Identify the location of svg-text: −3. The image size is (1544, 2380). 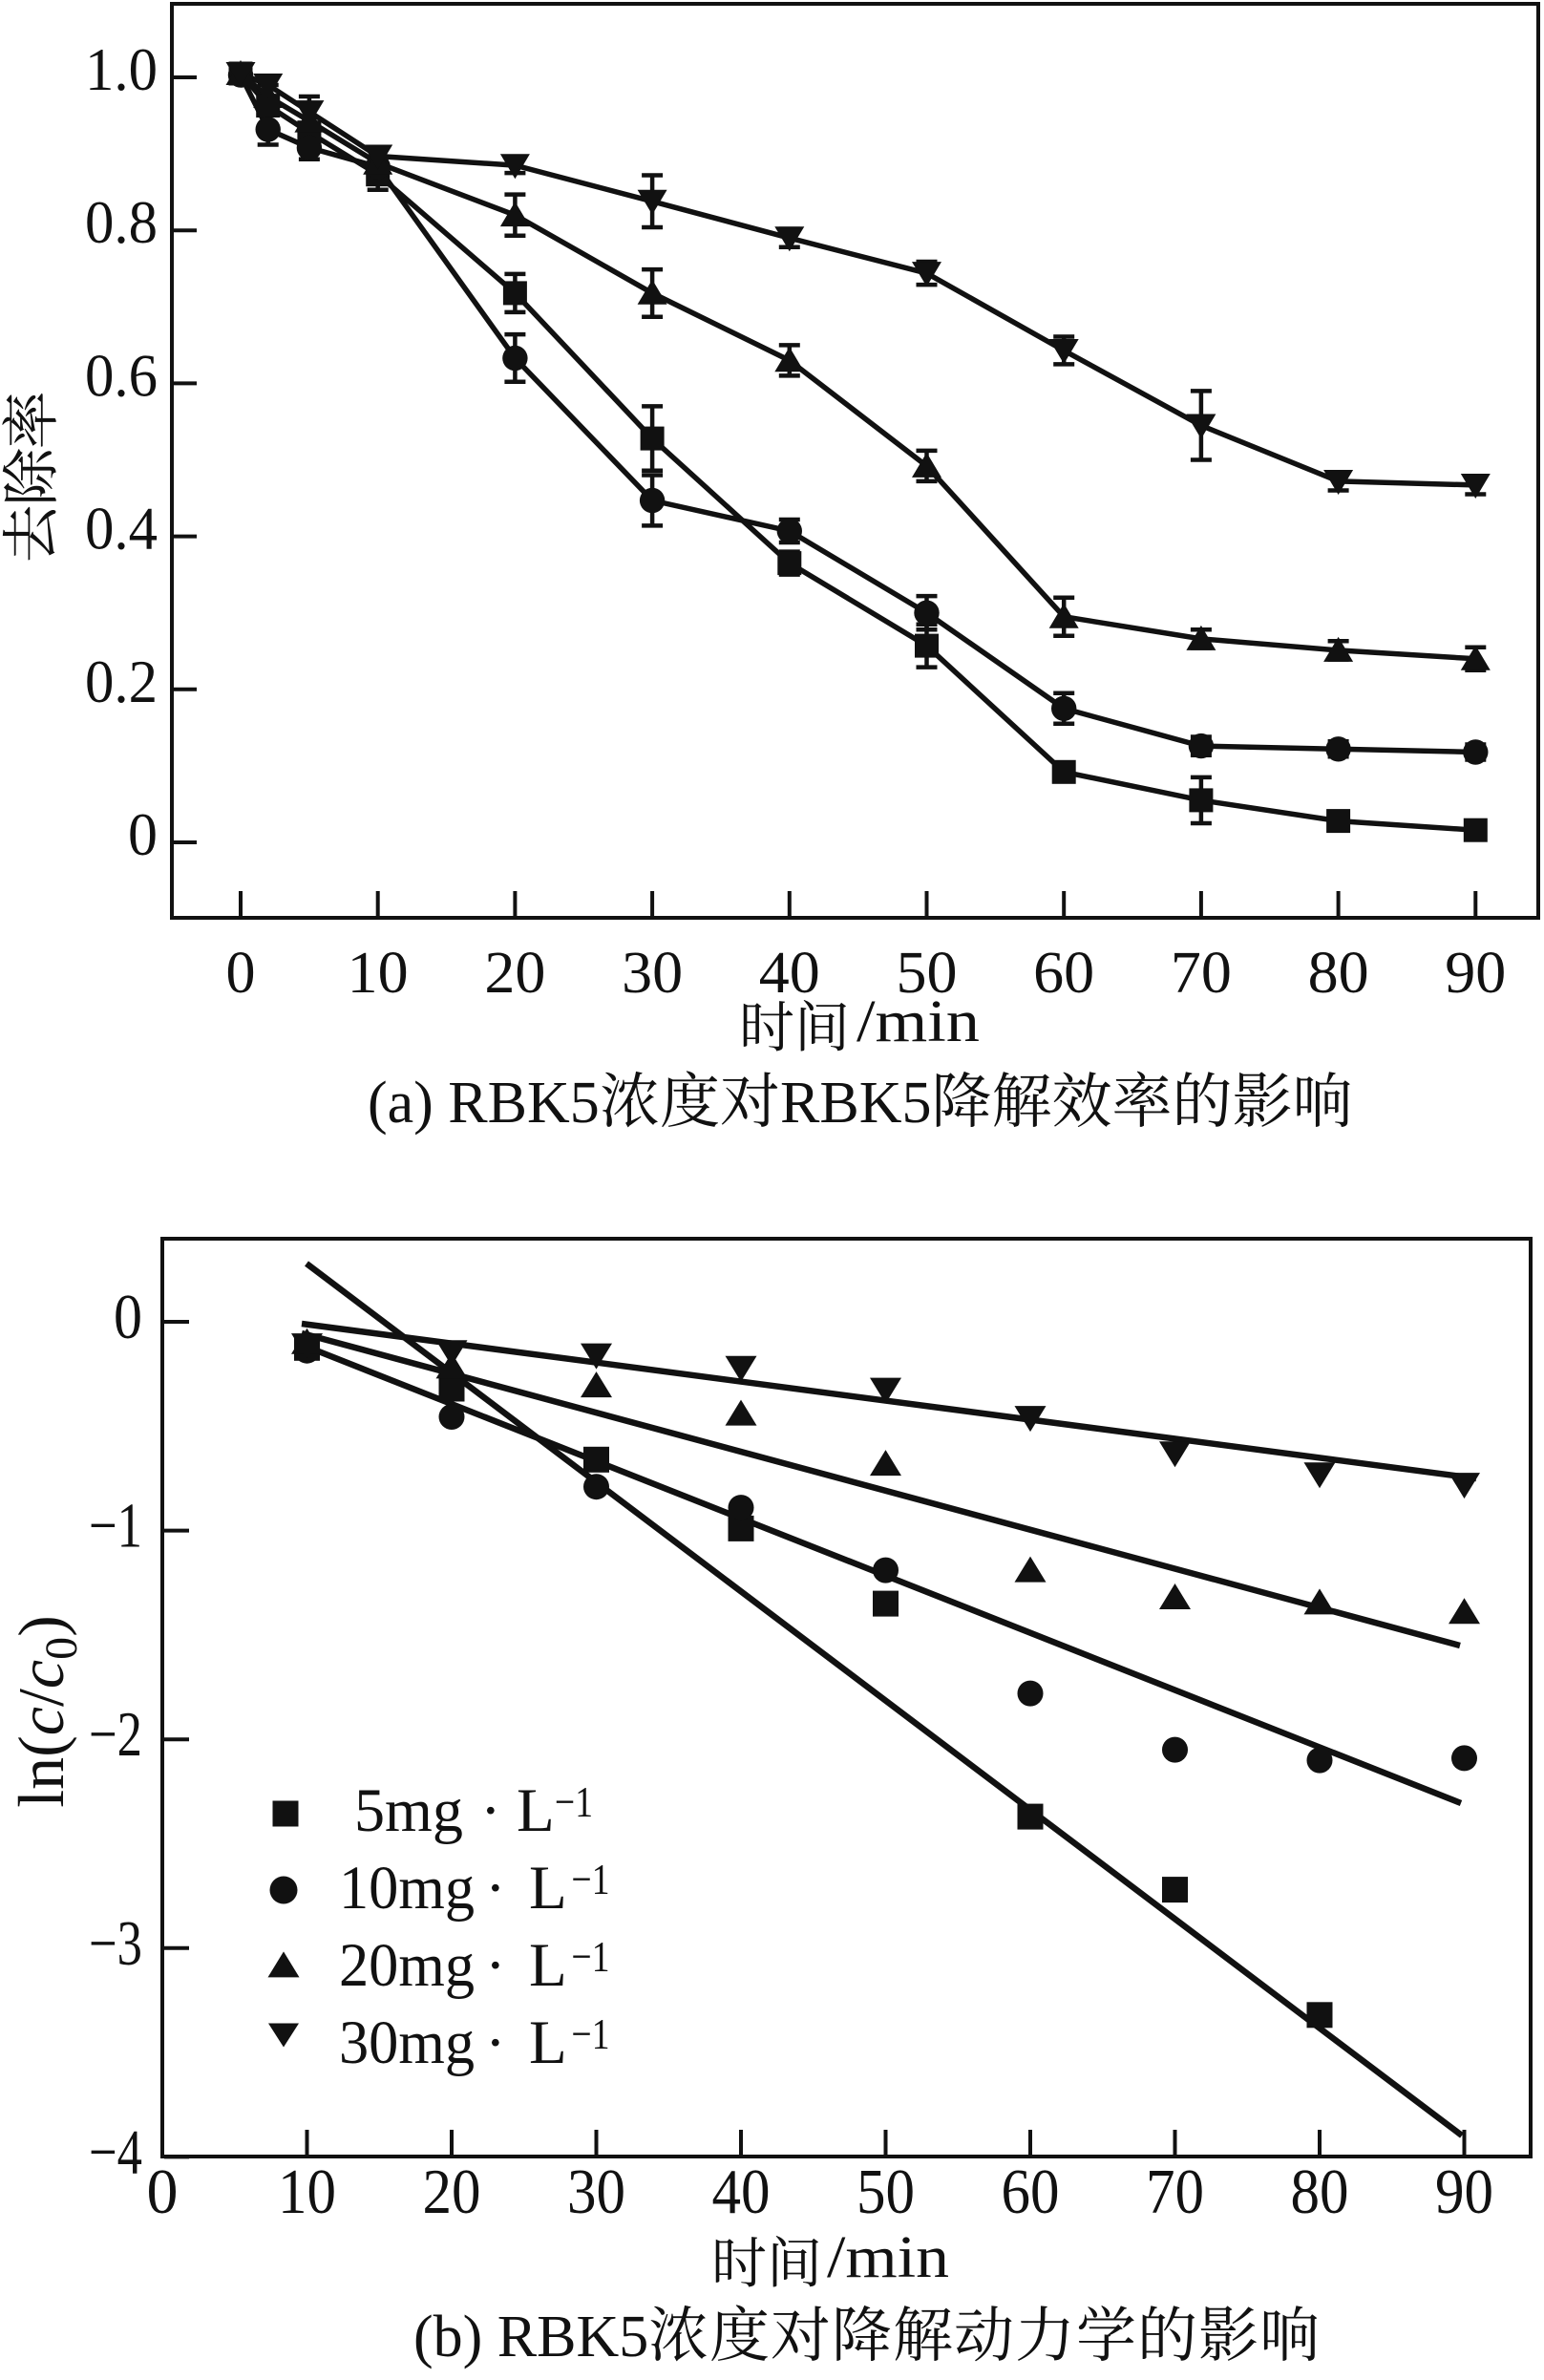
(115, 1943).